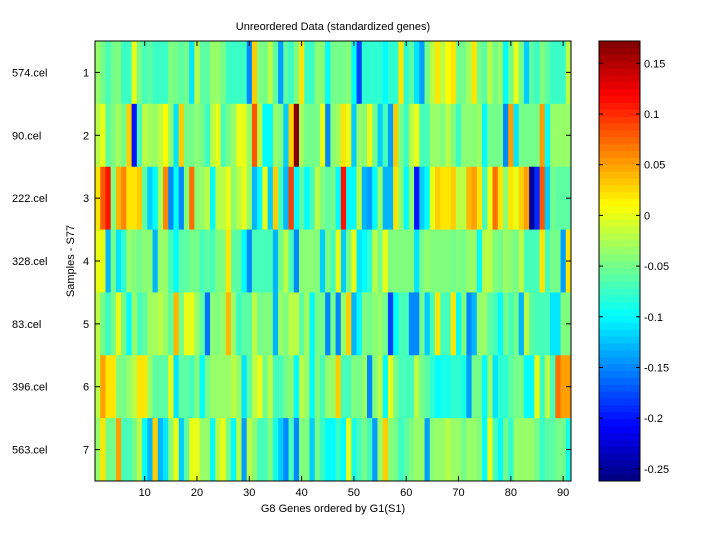 The width and height of the screenshot is (720, 545). I want to click on colorbar-tick-label: -0.2, so click(653, 419).